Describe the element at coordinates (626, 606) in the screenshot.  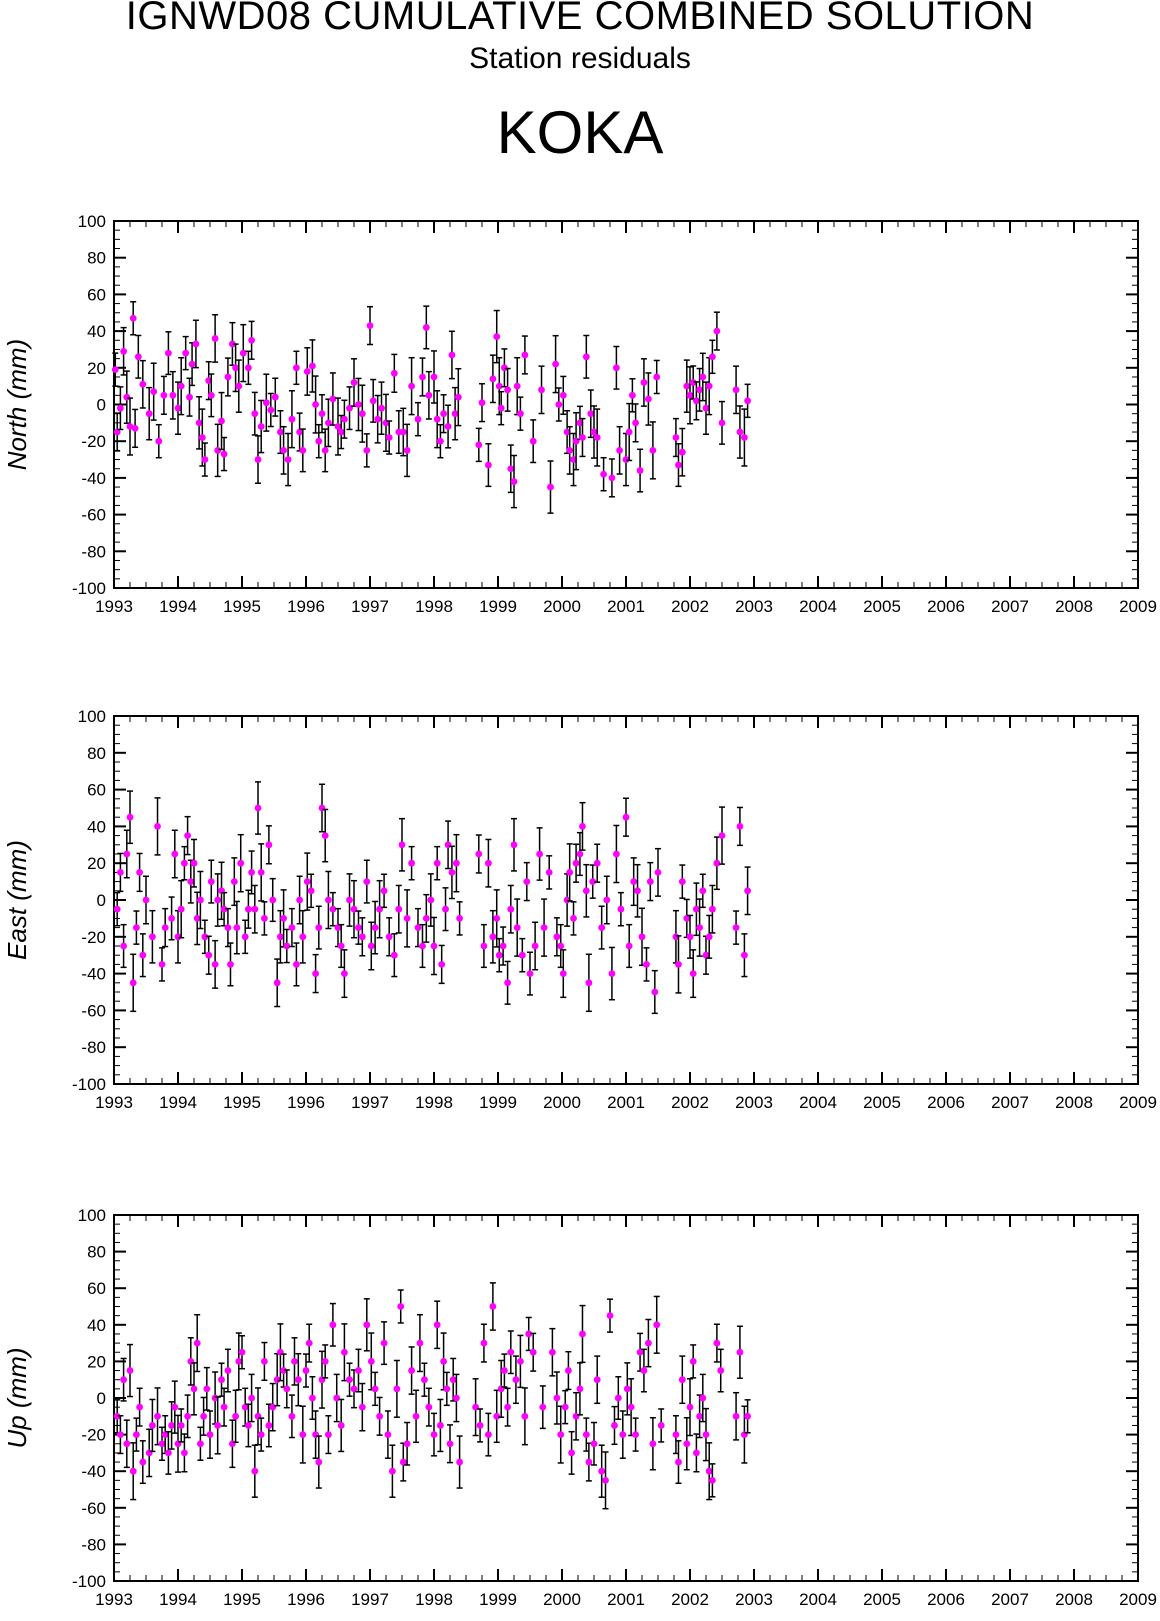
I see `north-x-tick-label: 2001` at that location.